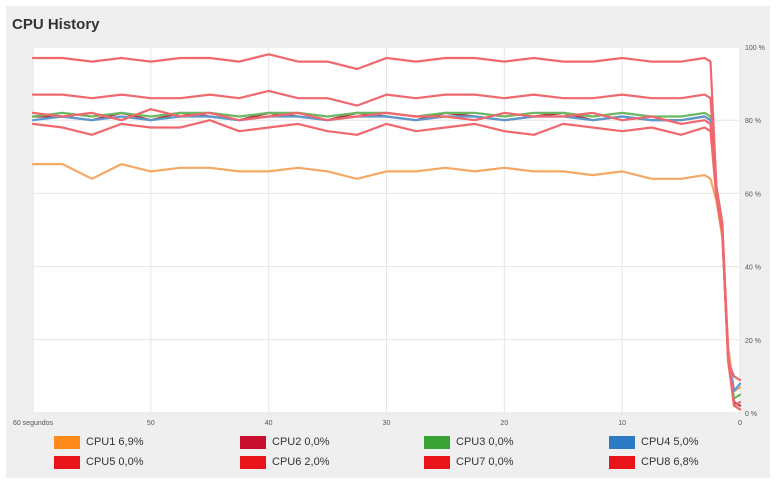 The image size is (776, 482). Describe the element at coordinates (56, 24) in the screenshot. I see `chart-title: CPU History` at that location.